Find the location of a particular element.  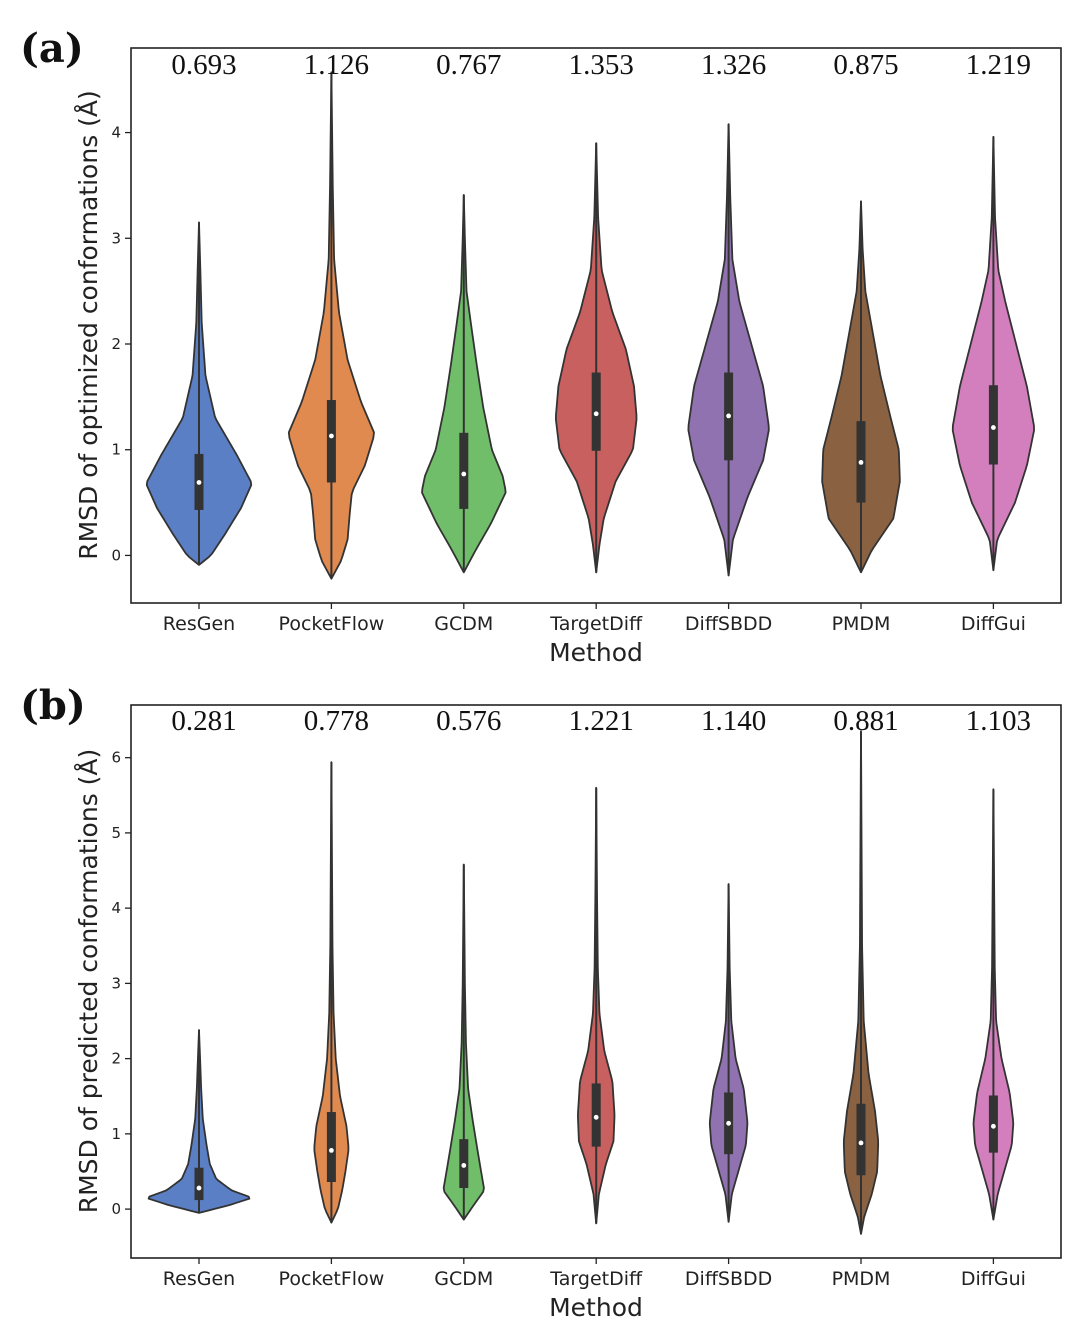

median-label-diffsbdd: 1.326 is located at coordinates (733, 65).